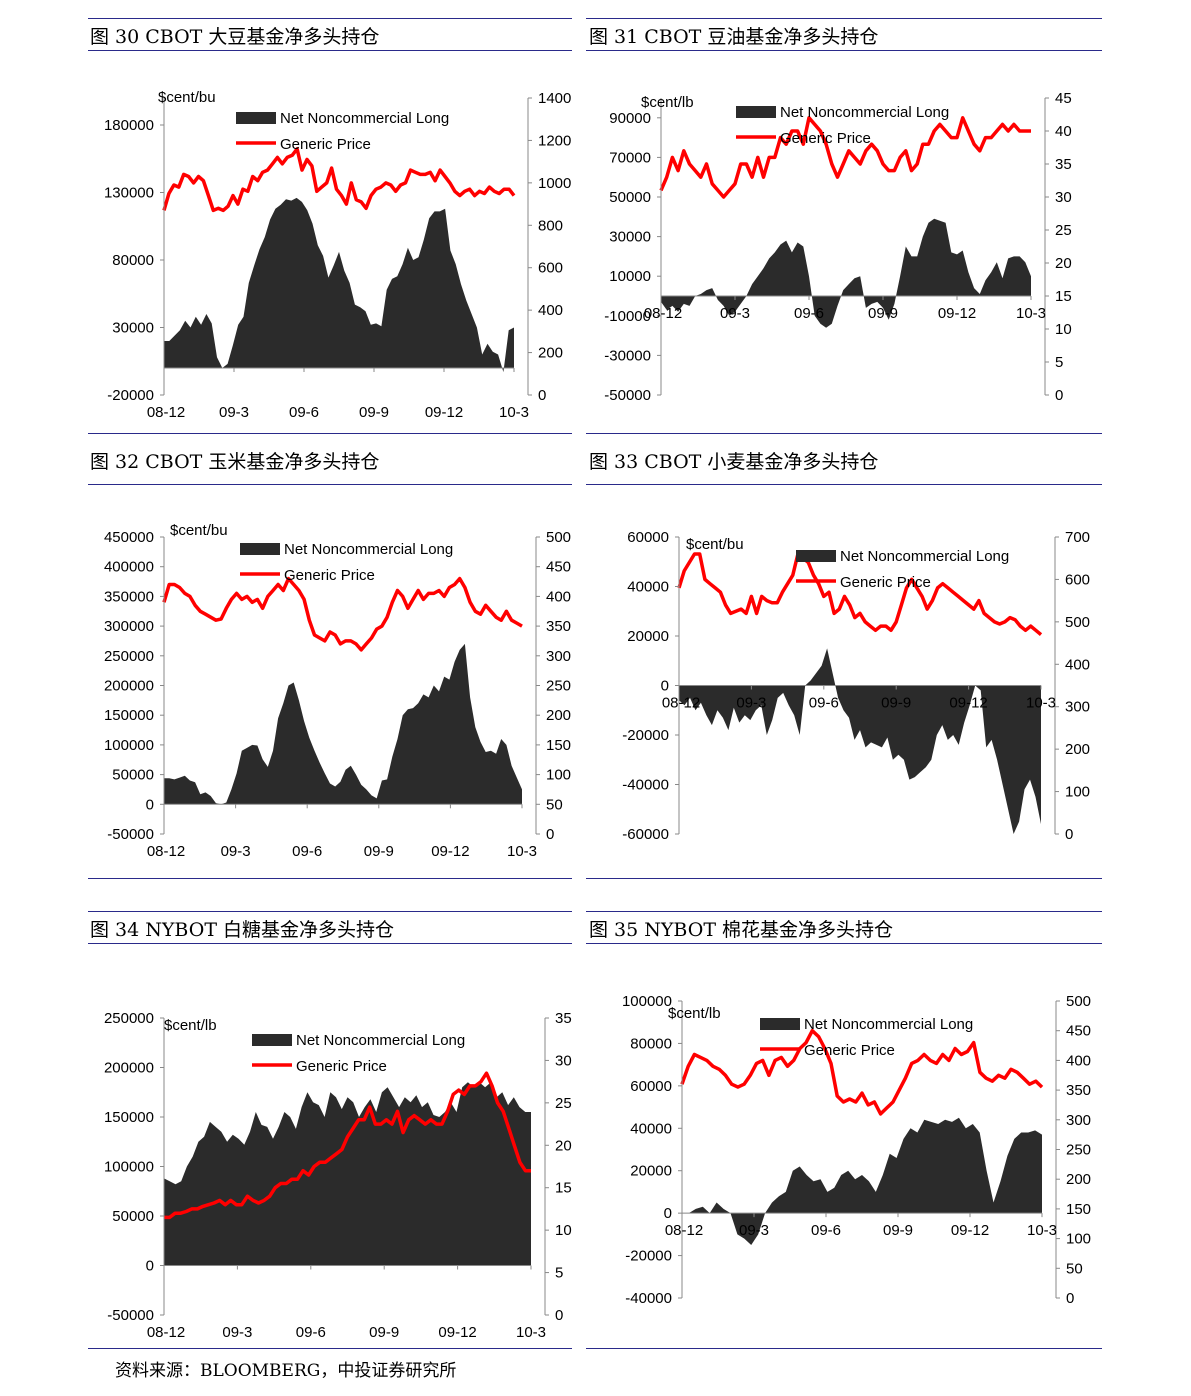  I want to click on right-tick-label: 10, so click(563, 1230).